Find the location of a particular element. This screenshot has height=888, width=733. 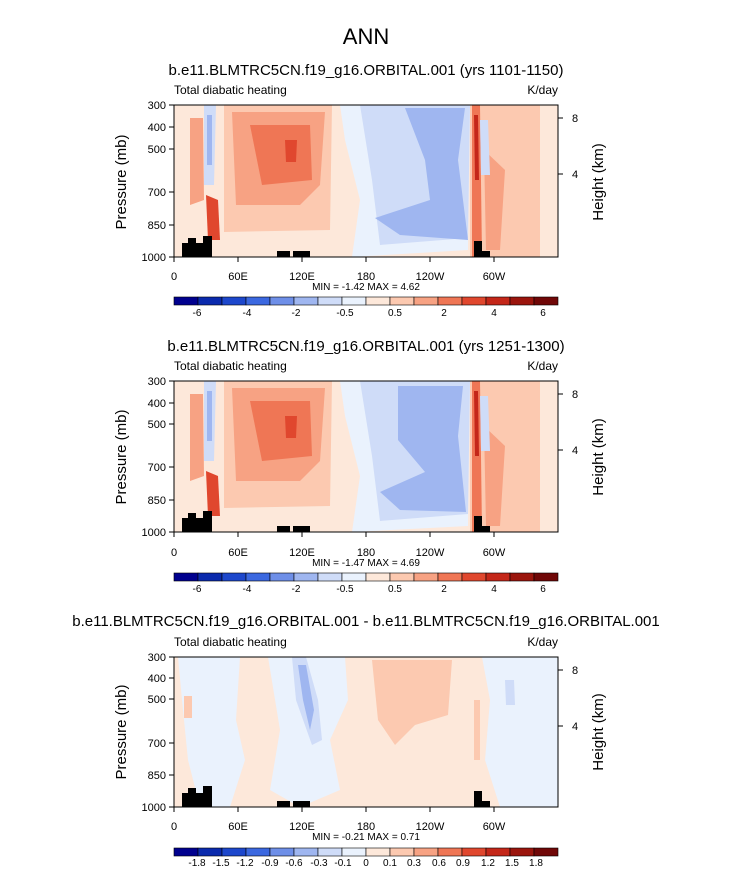

colorbar-label: 2 is located at coordinates (444, 589).